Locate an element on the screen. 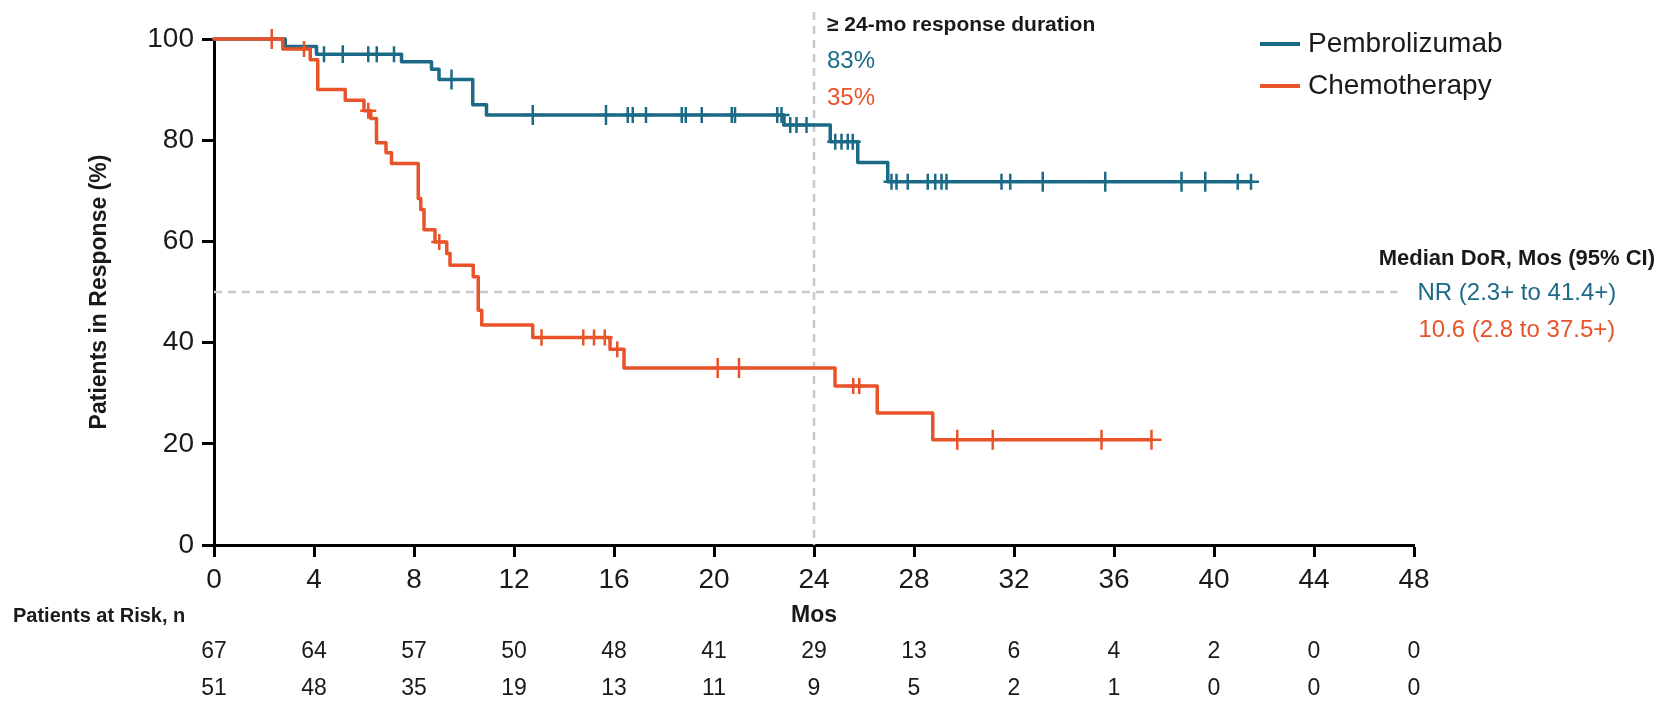  x-tick-label: 0 is located at coordinates (214, 578).